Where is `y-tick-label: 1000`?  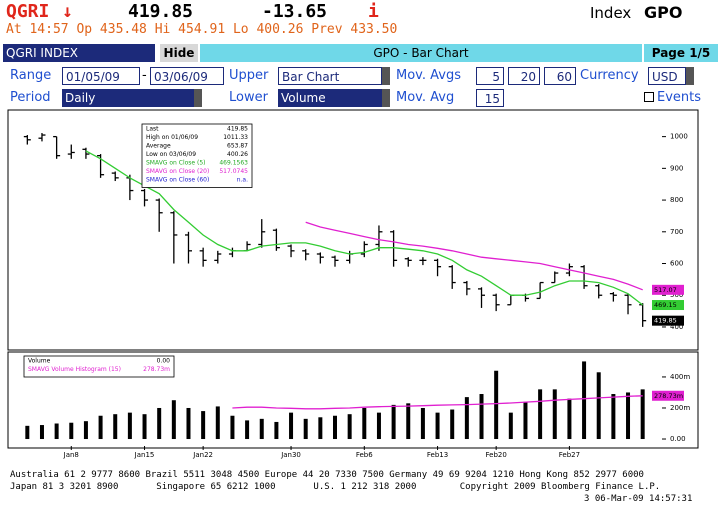 y-tick-label: 1000 is located at coordinates (679, 137).